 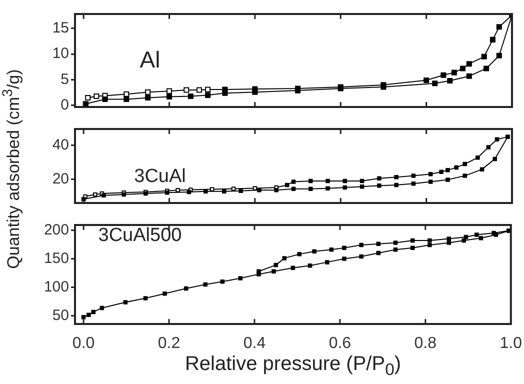 I want to click on x-tick-label: 0.4, so click(x=254, y=343).